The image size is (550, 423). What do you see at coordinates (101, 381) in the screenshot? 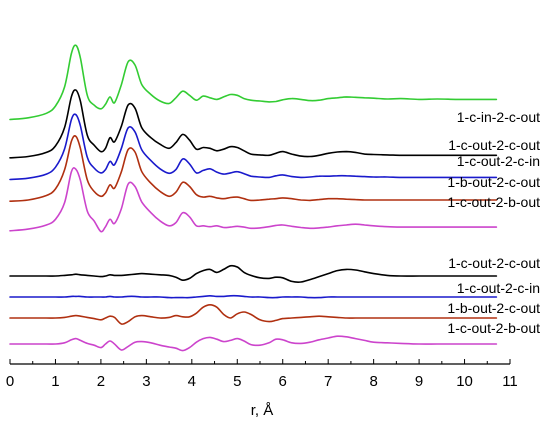
I see `x-tick-label-2: 2` at bounding box center [101, 381].